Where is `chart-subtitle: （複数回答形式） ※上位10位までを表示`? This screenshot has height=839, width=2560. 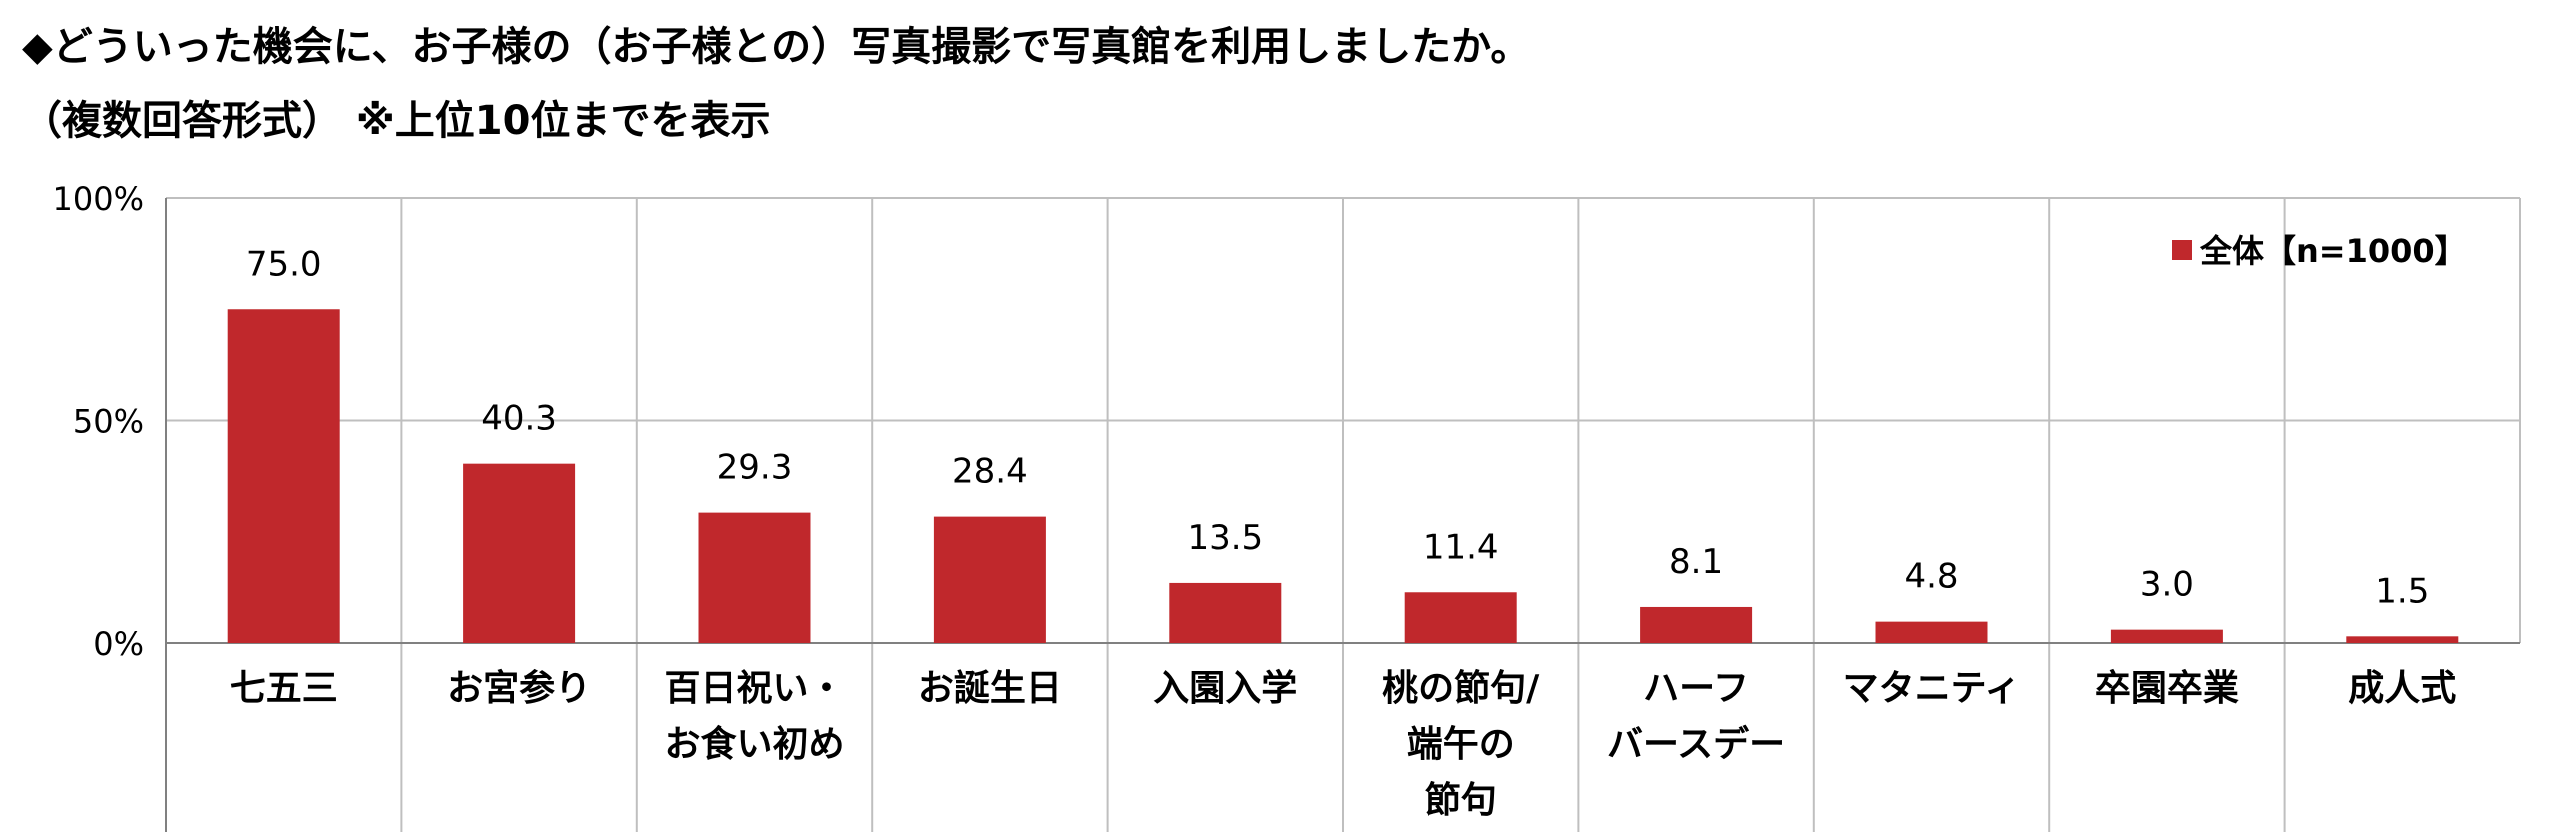
chart-subtitle: （複数回答形式） ※上位10位までを表示 is located at coordinates (396, 121).